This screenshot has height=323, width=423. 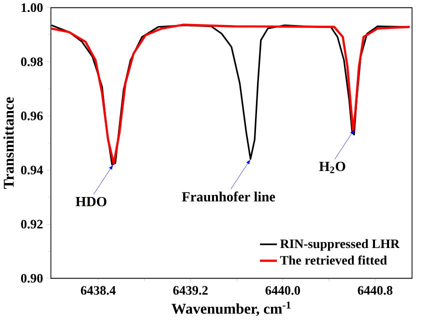 I want to click on annotation: HDO, so click(x=91, y=201).